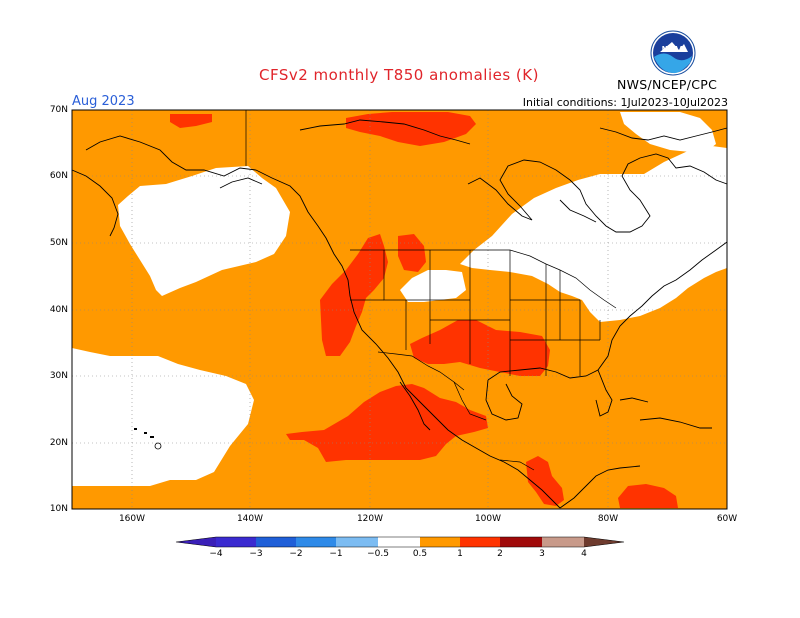 The image size is (800, 618). Describe the element at coordinates (236, 542) in the screenshot. I see `colorbar-swatch-m4-m3` at that location.